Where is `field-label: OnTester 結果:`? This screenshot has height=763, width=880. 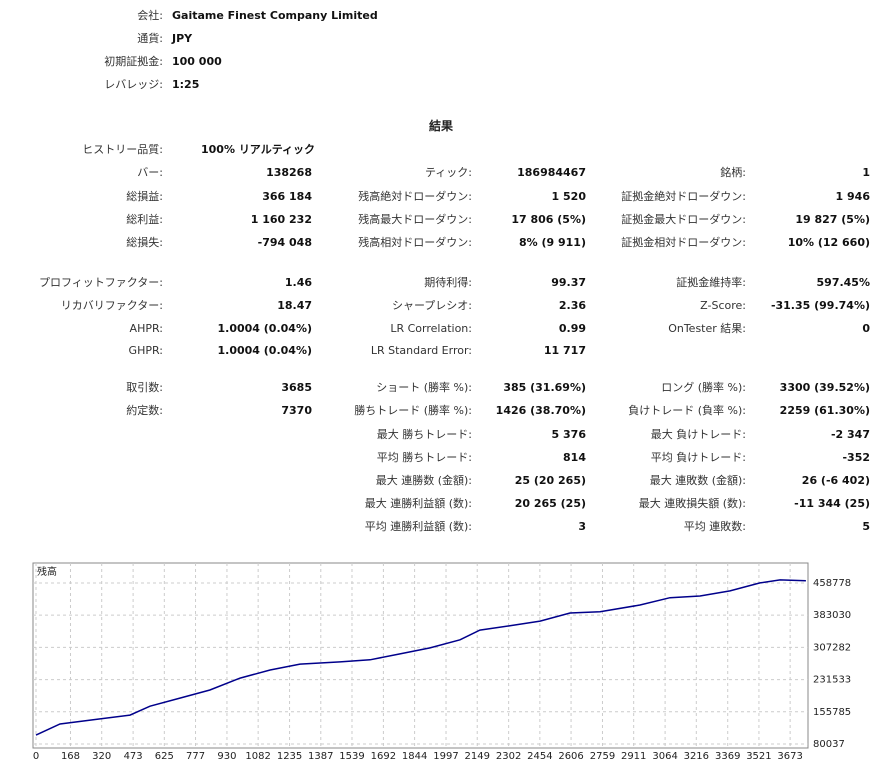 field-label: OnTester 結果: is located at coordinates (707, 328).